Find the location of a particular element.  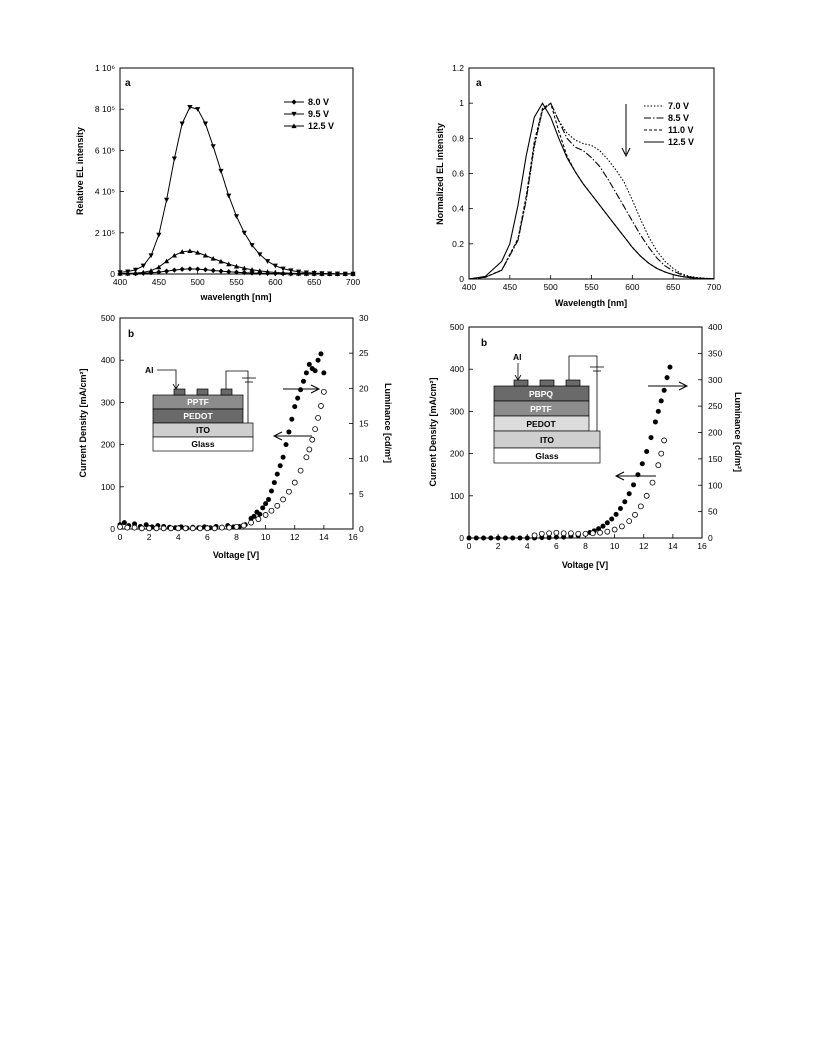

chart-1-x-tick-label: 450 is located at coordinates (159, 282).